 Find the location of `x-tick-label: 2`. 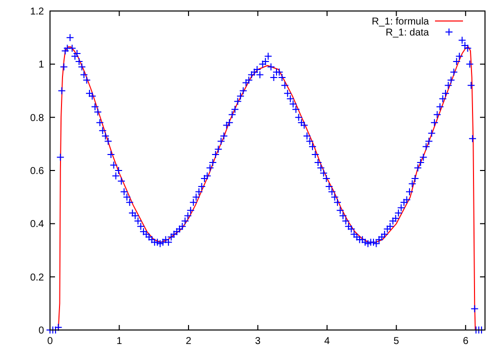

x-tick-label: 2 is located at coordinates (189, 341).